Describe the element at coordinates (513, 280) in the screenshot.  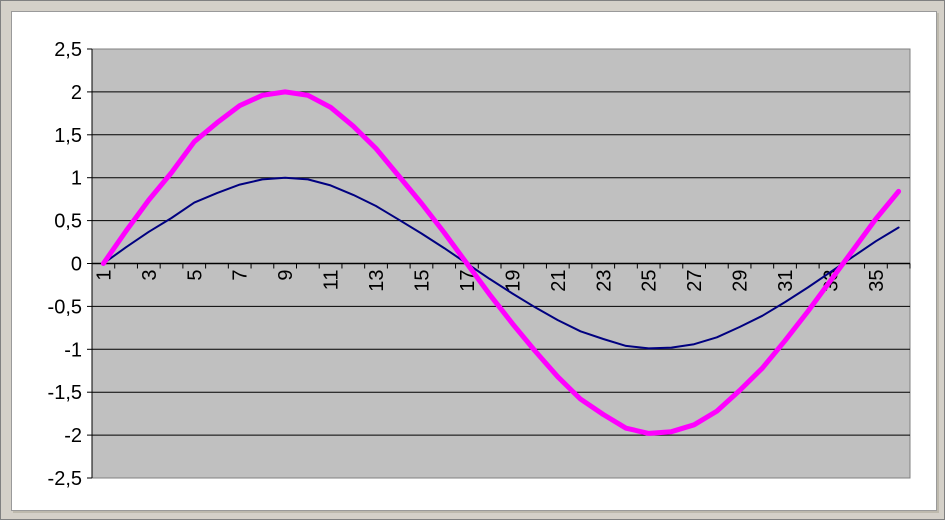
I see `x-tick-label: 19` at that location.